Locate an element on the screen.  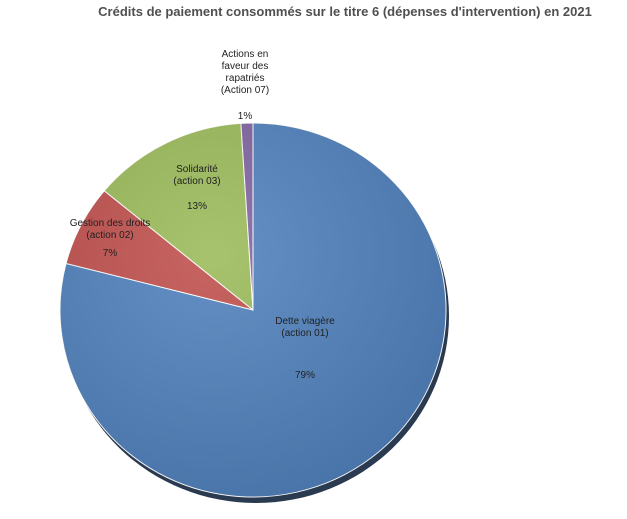
slice-label: Gestion des droits (action 02) is located at coordinates (110, 229).